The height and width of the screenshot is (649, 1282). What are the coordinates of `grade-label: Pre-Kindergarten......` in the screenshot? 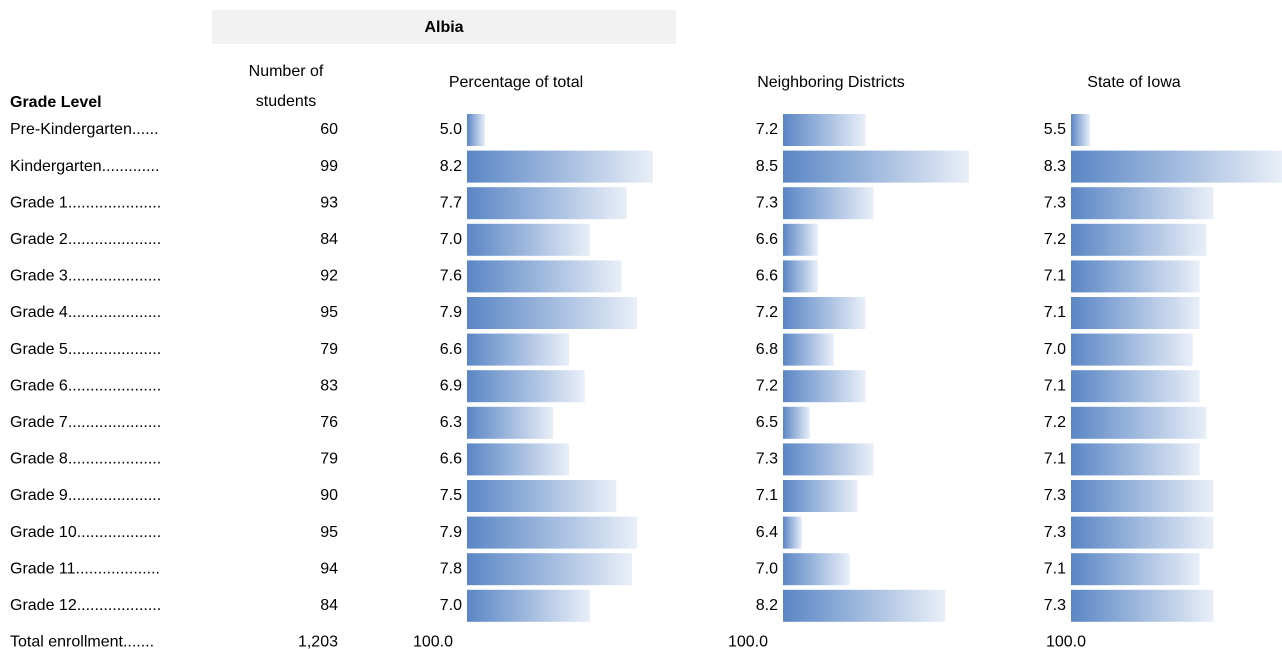 It's located at (84, 129).